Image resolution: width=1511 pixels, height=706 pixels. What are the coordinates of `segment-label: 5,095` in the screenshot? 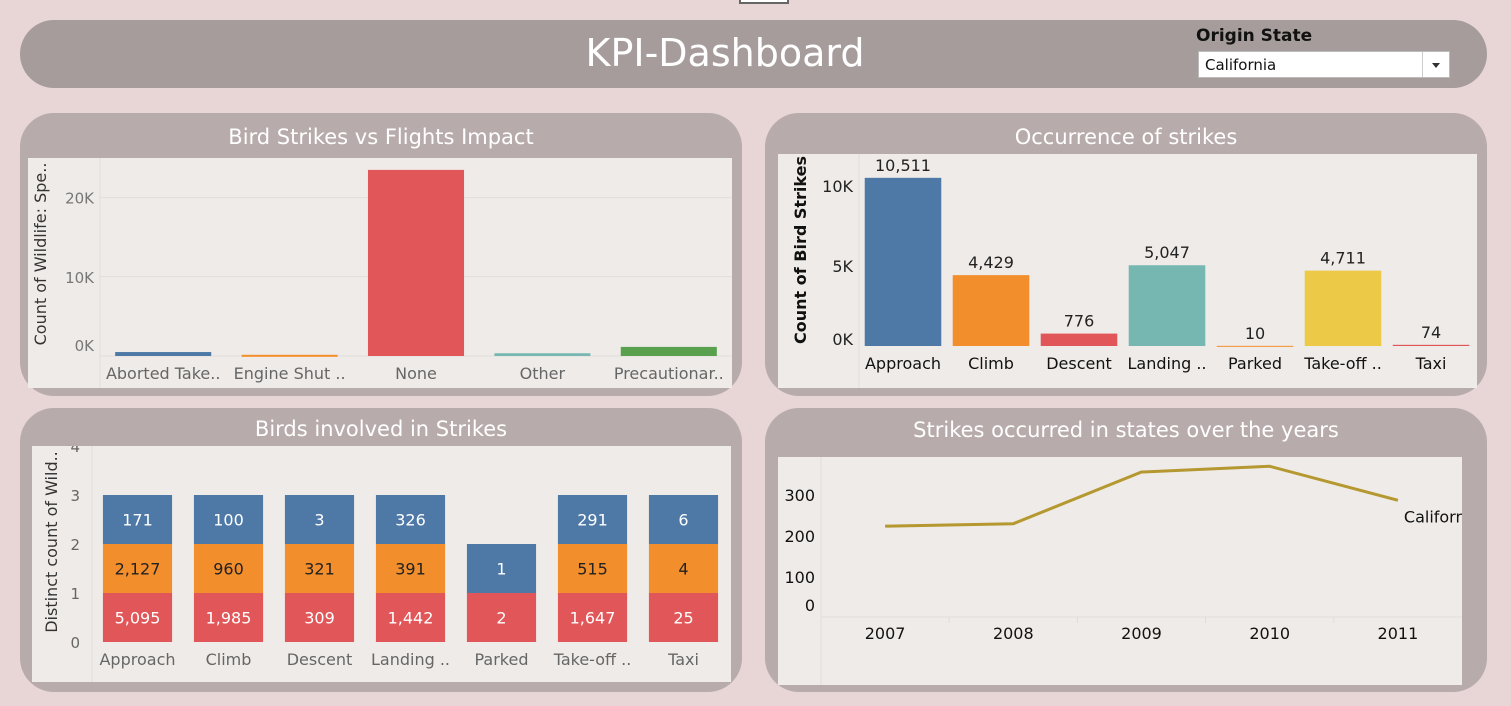 It's located at (138, 618).